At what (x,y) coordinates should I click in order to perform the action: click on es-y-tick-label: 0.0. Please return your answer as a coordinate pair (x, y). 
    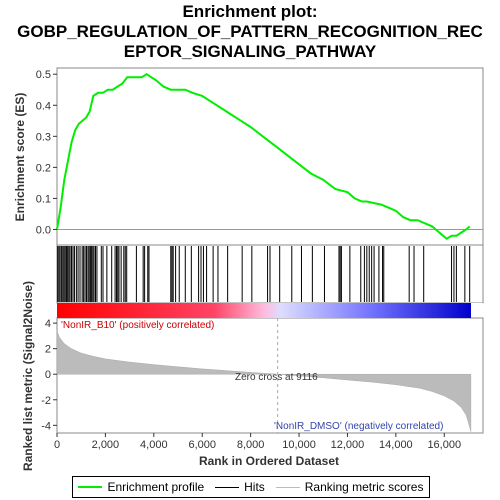
    Looking at the image, I should click on (43, 230).